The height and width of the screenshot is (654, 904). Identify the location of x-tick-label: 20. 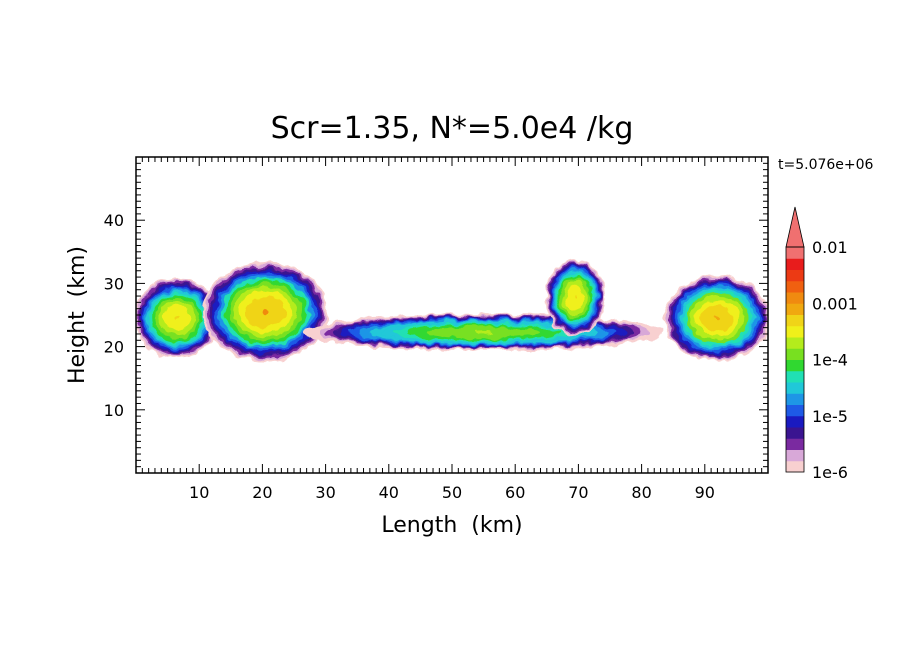
(262, 492).